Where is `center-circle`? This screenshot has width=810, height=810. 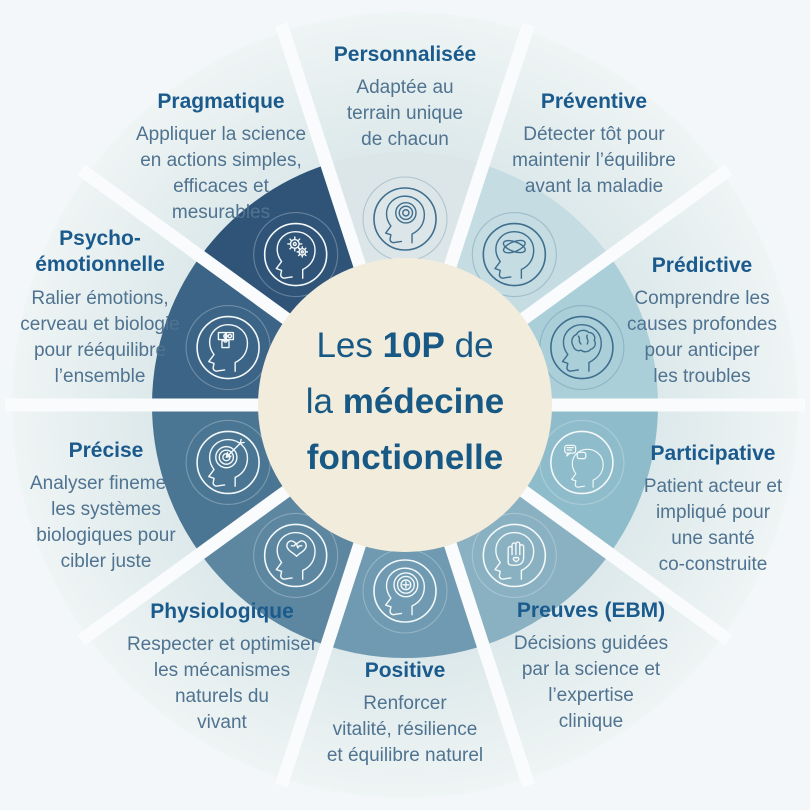
center-circle is located at coordinates (405, 405).